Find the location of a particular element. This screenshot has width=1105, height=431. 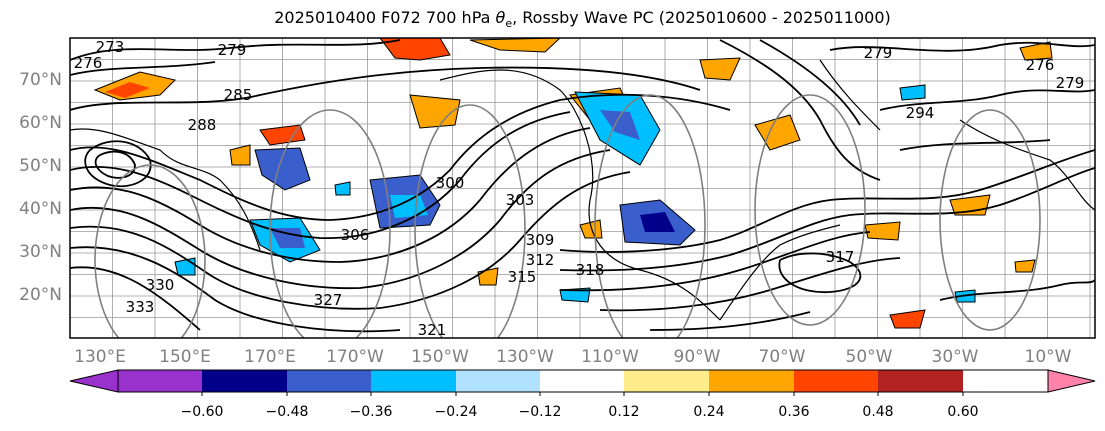

colorbar-extend-min is located at coordinates (94, 381).